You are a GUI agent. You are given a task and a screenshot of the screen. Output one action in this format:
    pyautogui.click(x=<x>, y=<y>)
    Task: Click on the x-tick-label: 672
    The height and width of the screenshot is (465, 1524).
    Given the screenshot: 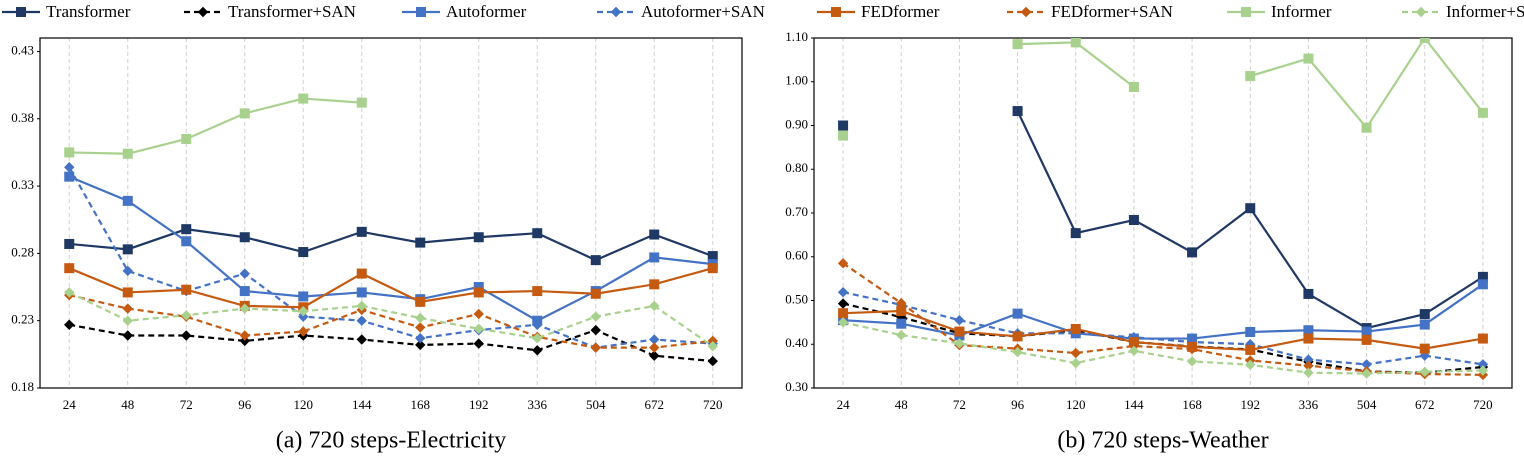 What is the action you would take?
    pyautogui.click(x=1425, y=404)
    